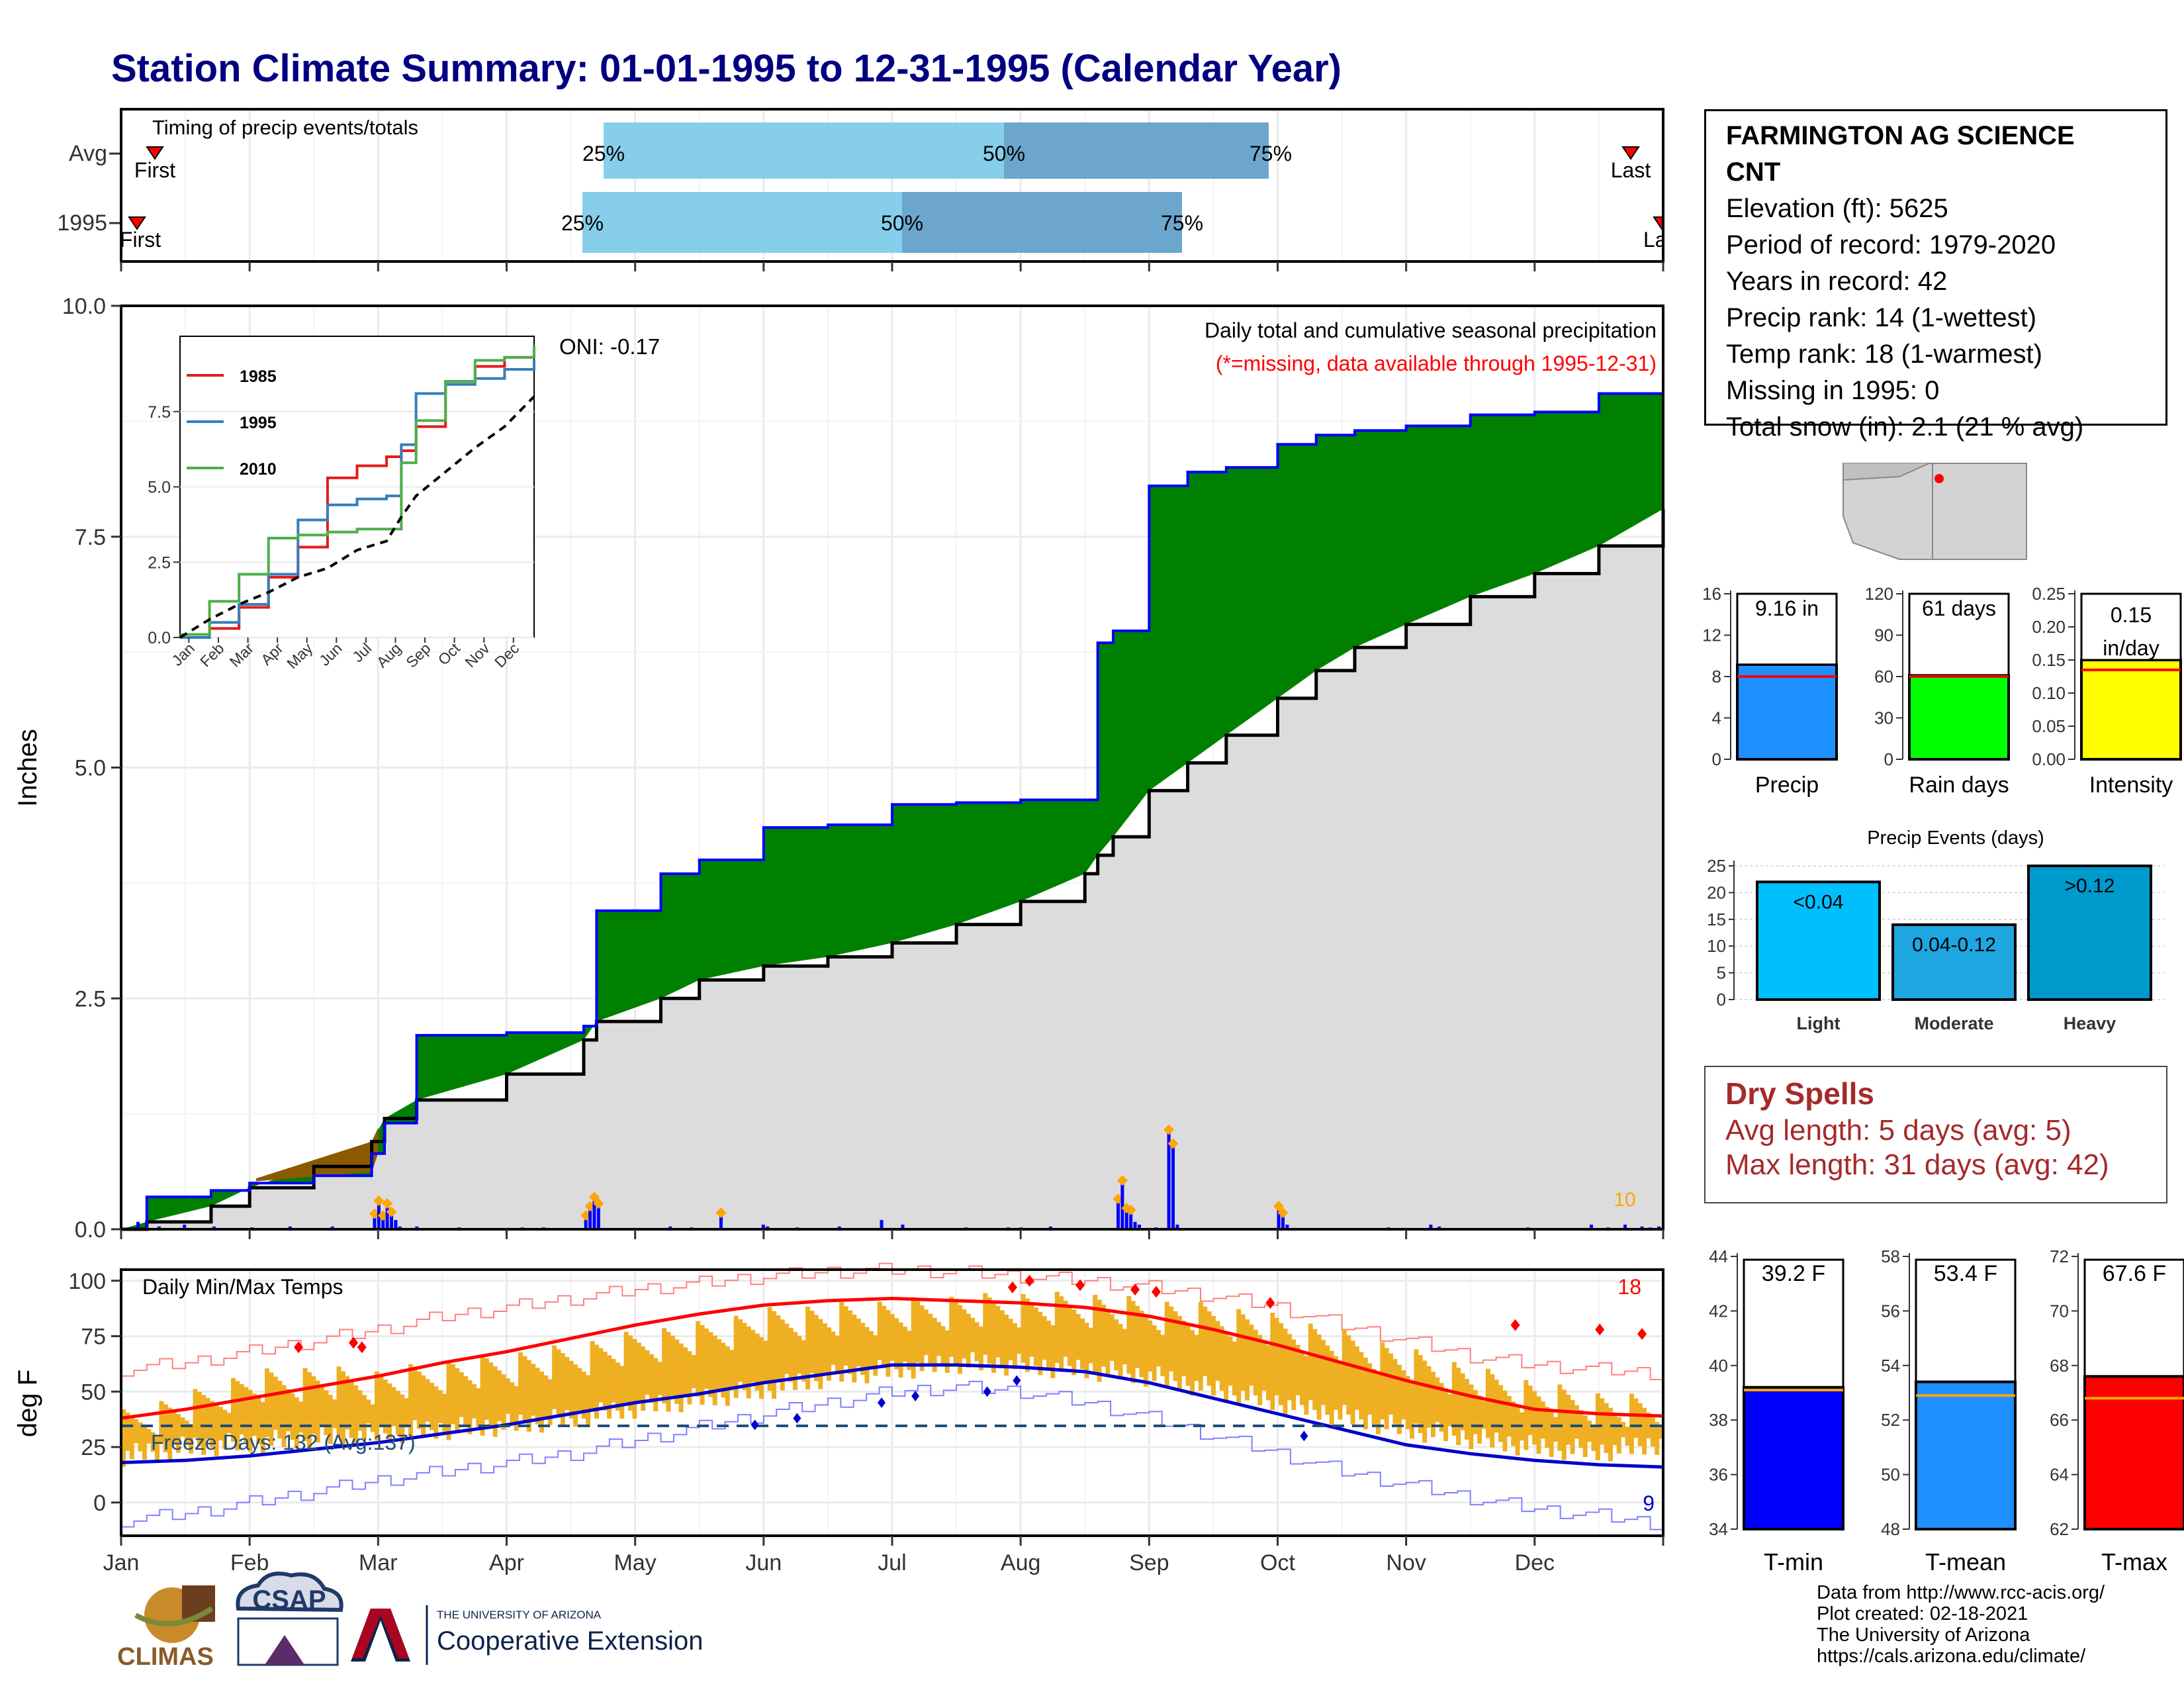 The height and width of the screenshot is (1688, 2184). Describe the element at coordinates (1833, 390) in the screenshot. I see `station-missing: Missing in 1995: 0` at that location.